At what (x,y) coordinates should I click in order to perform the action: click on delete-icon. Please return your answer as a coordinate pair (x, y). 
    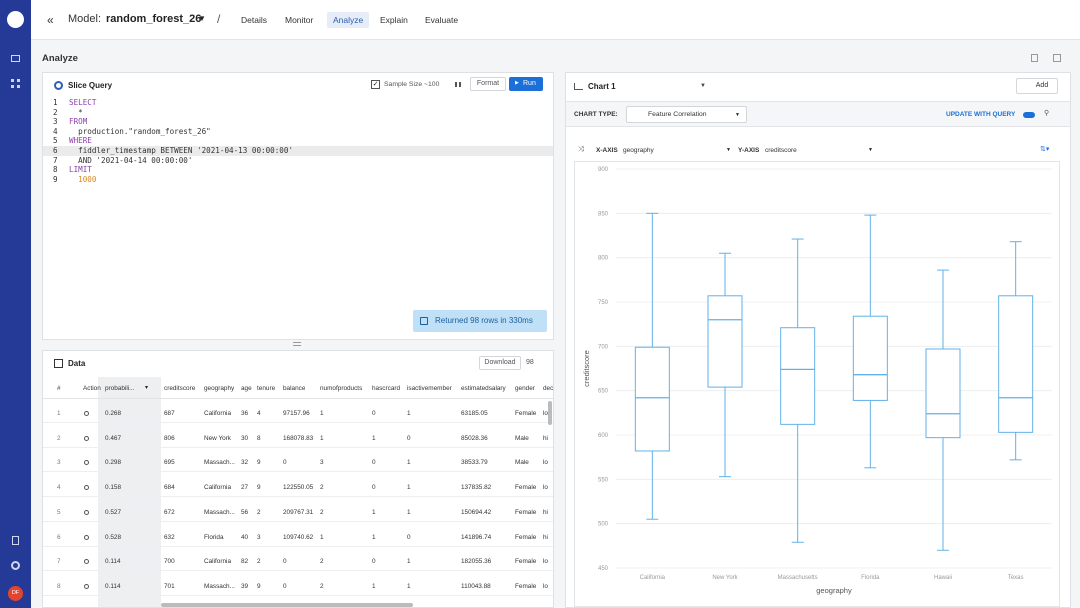
    Looking at the image, I should click on (1034, 58).